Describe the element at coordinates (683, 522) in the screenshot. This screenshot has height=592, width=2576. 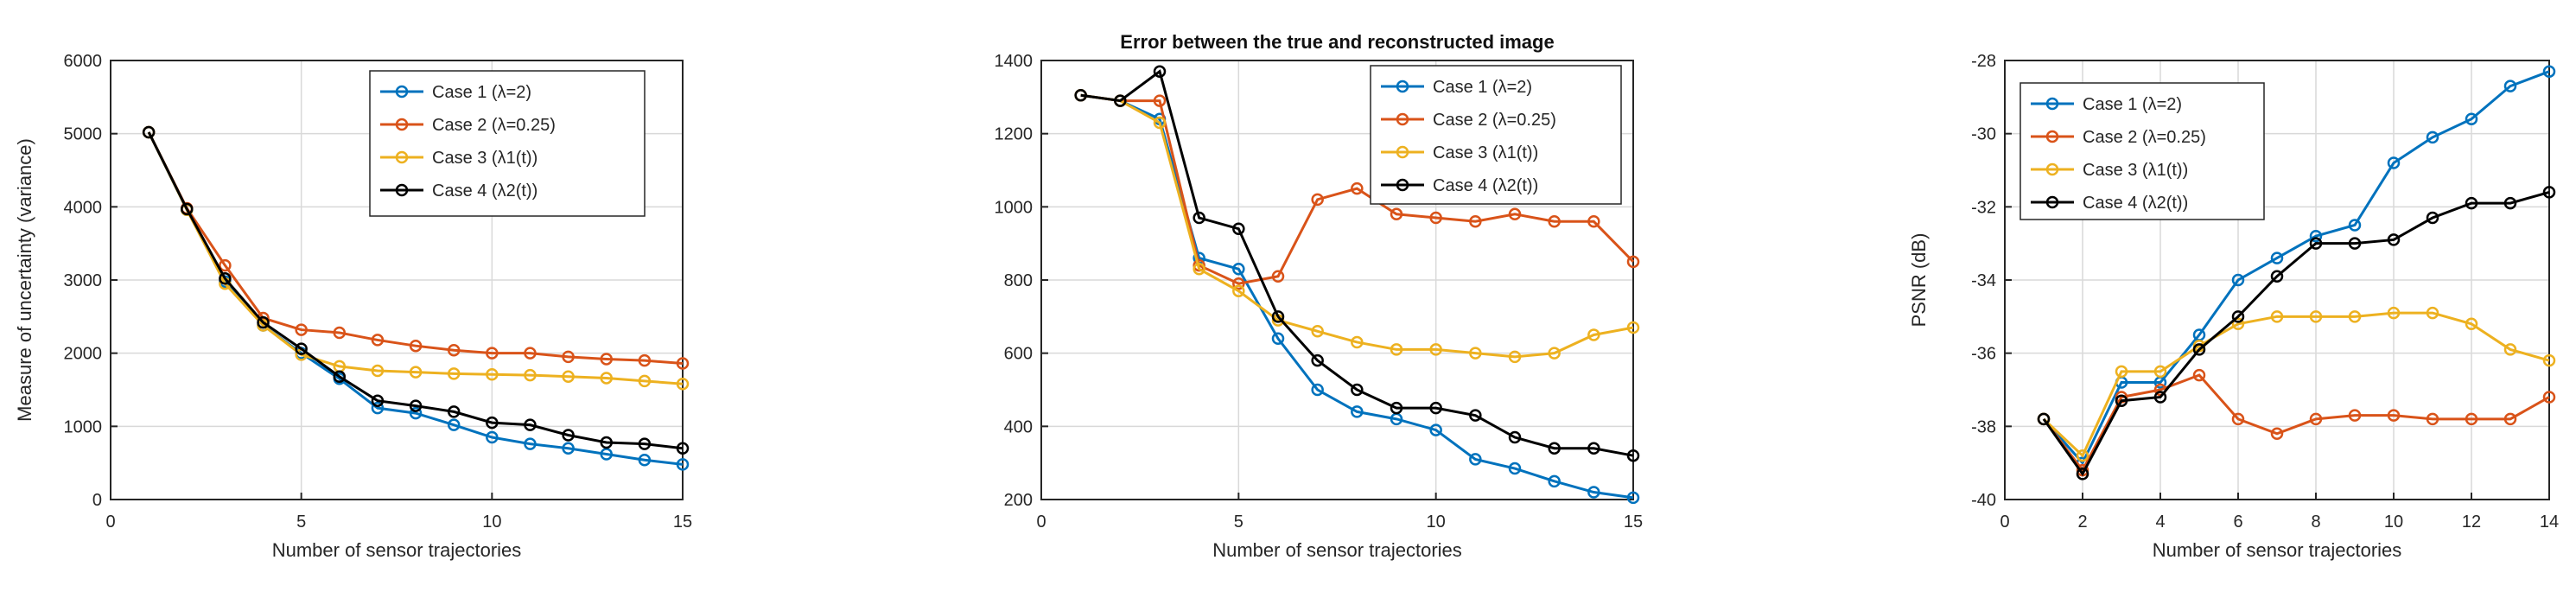
I see `x-tick-label: 15` at that location.